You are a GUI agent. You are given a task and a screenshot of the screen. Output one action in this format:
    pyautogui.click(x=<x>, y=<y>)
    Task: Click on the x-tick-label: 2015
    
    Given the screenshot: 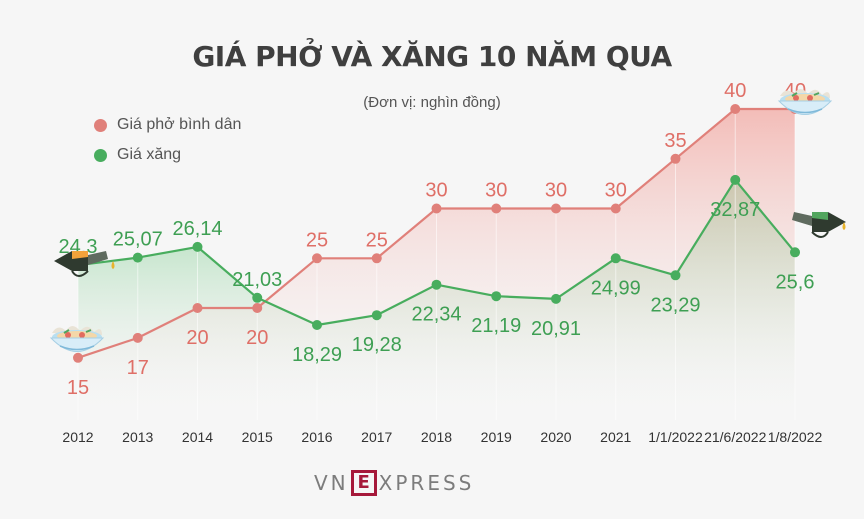 What is the action you would take?
    pyautogui.click(x=257, y=437)
    